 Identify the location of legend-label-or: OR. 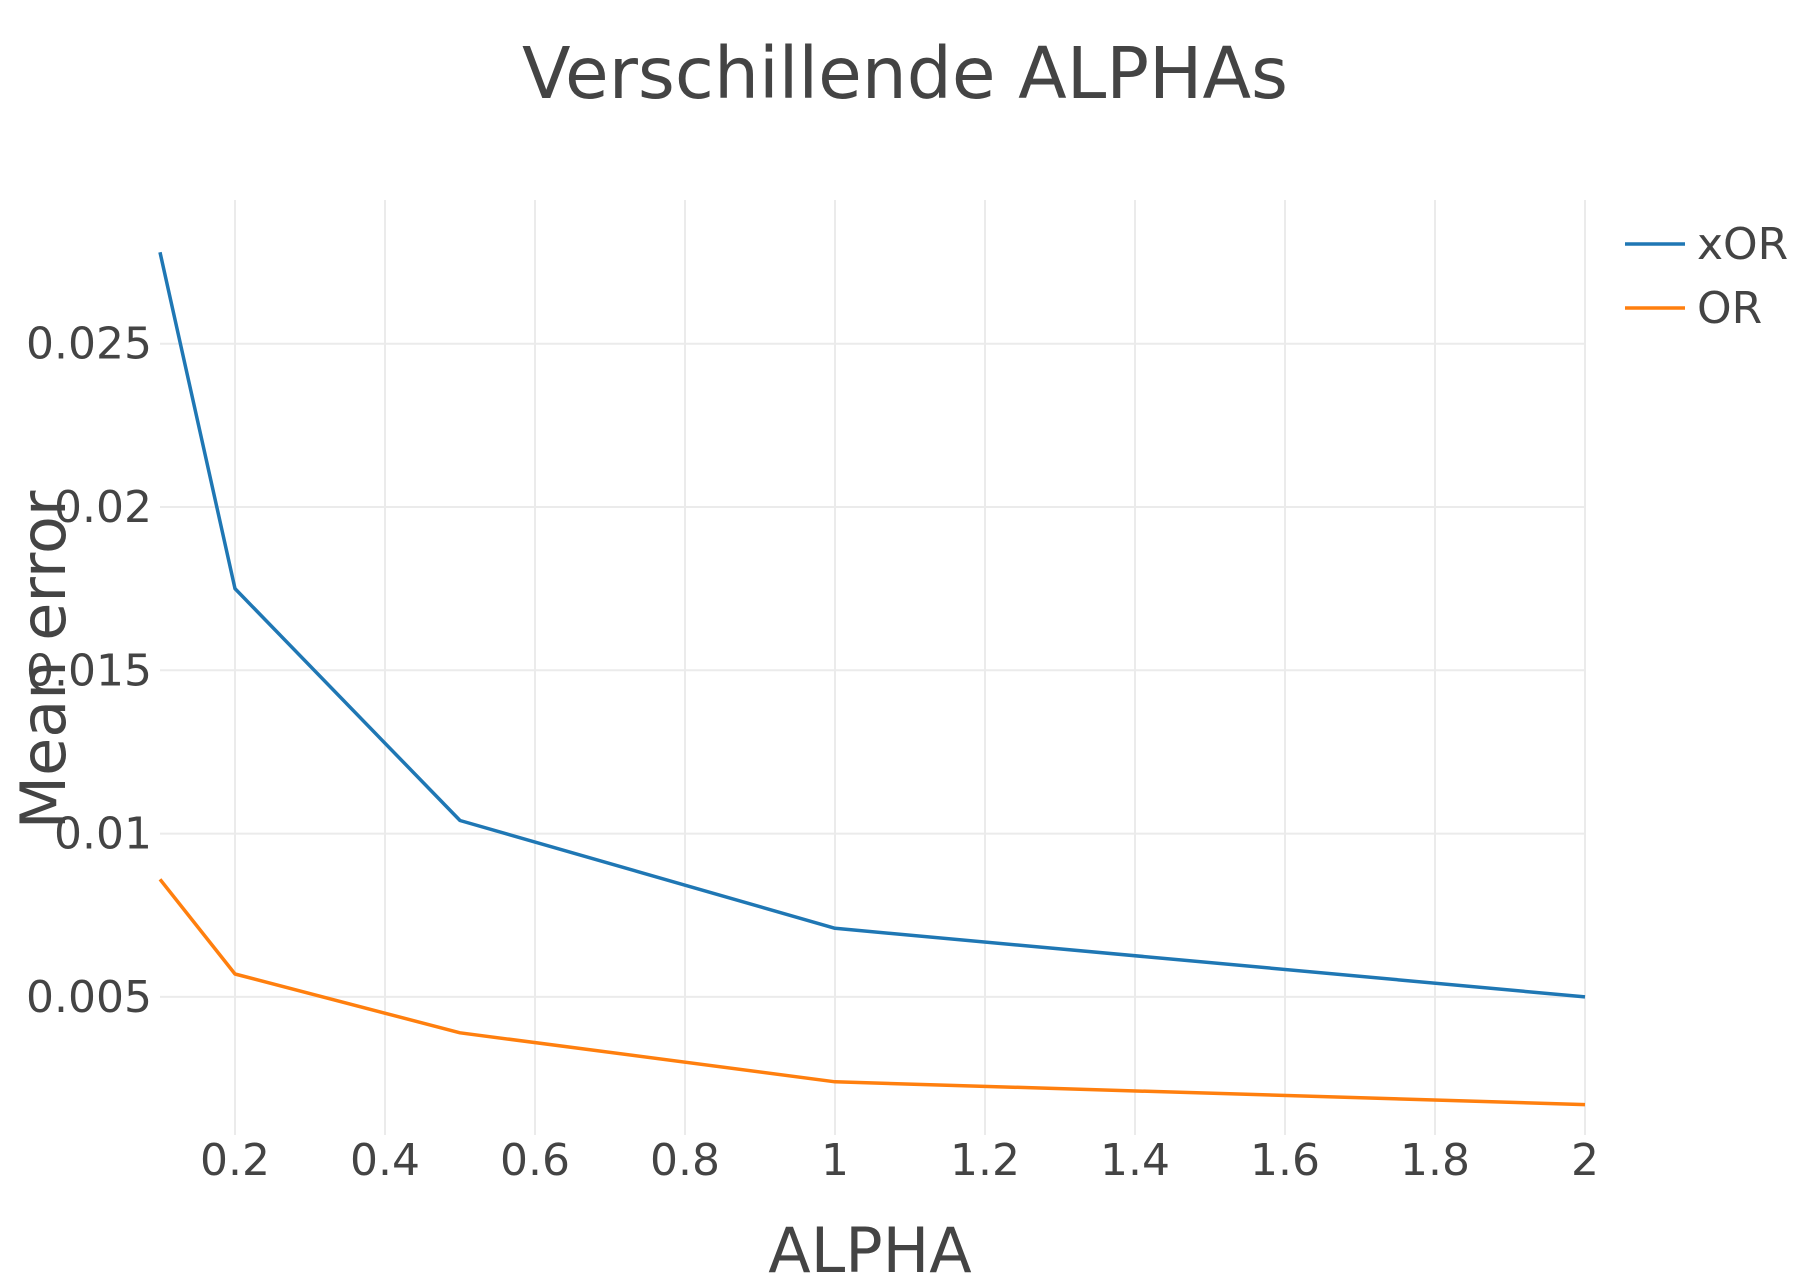
(1729, 308).